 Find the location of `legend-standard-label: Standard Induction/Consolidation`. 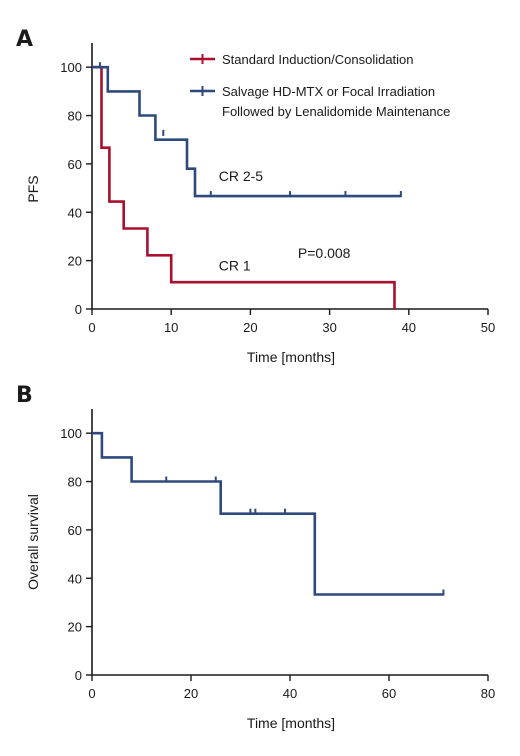

legend-standard-label: Standard Induction/Consolidation is located at coordinates (318, 59).